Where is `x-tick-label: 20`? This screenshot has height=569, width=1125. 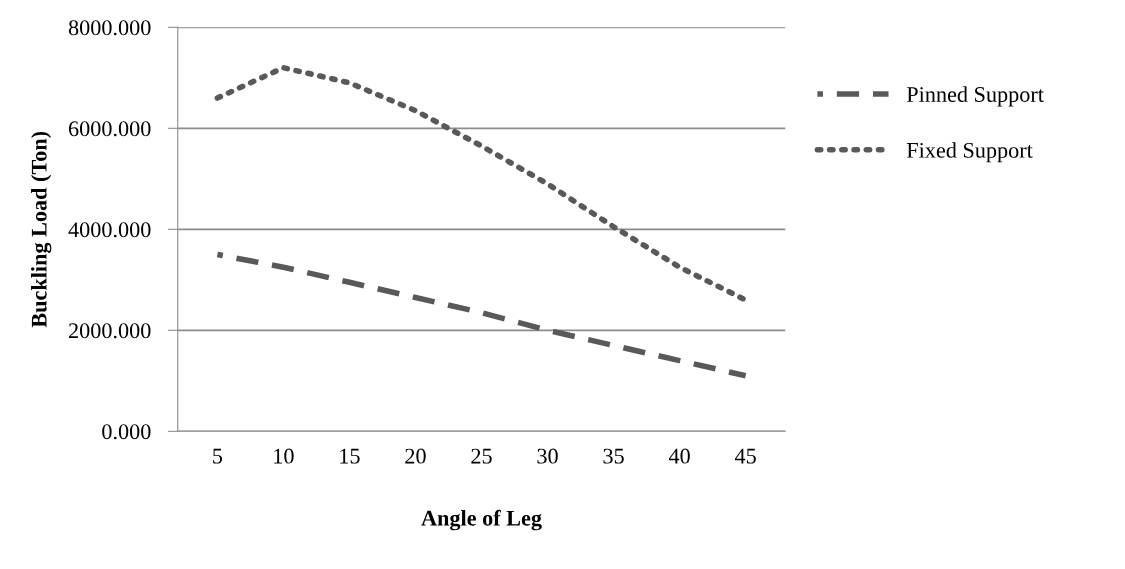 x-tick-label: 20 is located at coordinates (415, 456).